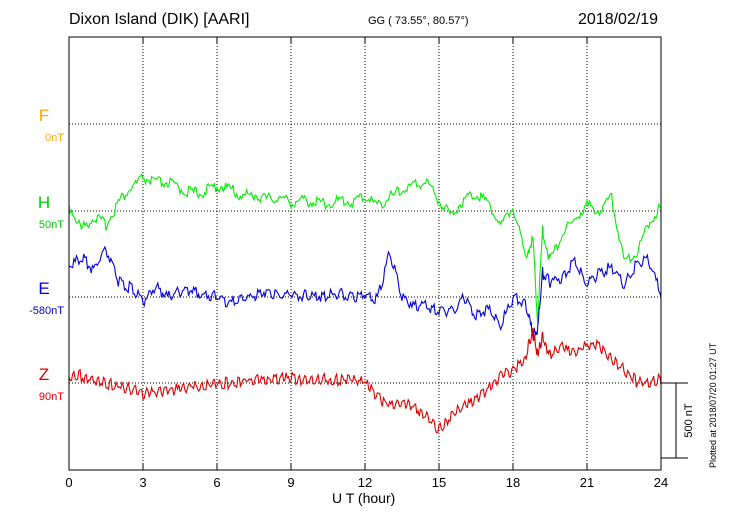 The height and width of the screenshot is (520, 730). What do you see at coordinates (418, 21) in the screenshot?
I see `geographic-coordinates: GG ( 73.55°, 80.57°)` at bounding box center [418, 21].